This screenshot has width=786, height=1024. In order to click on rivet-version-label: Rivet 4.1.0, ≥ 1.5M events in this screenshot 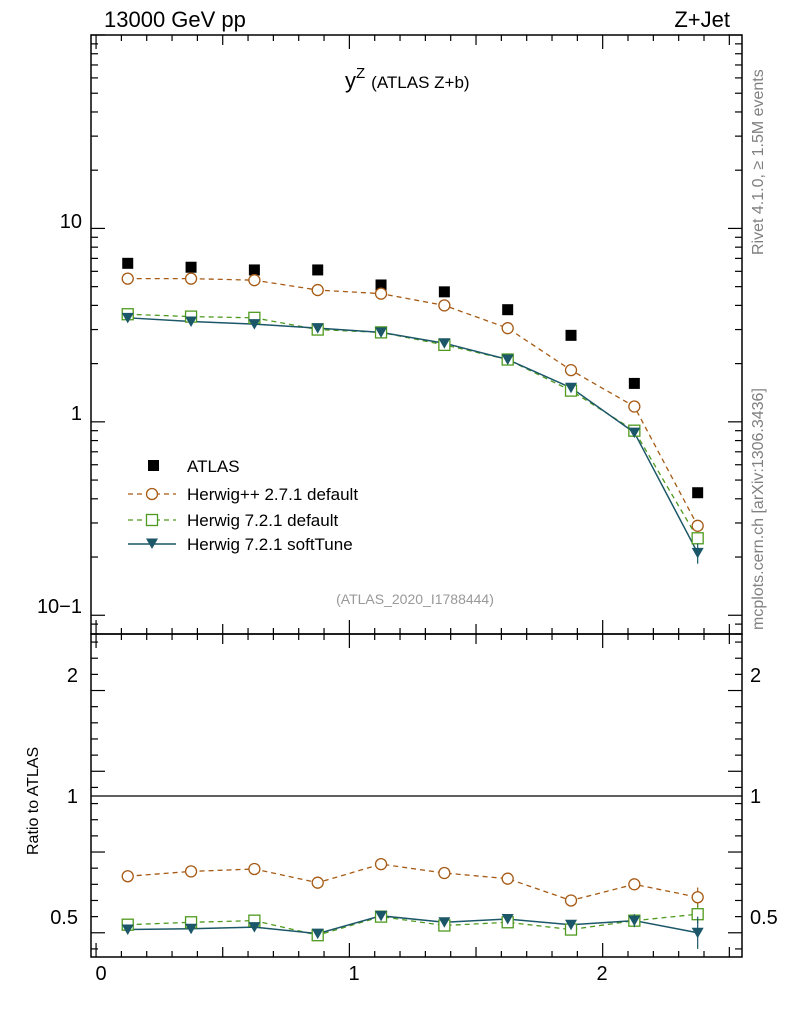, I will do `click(758, 162)`.